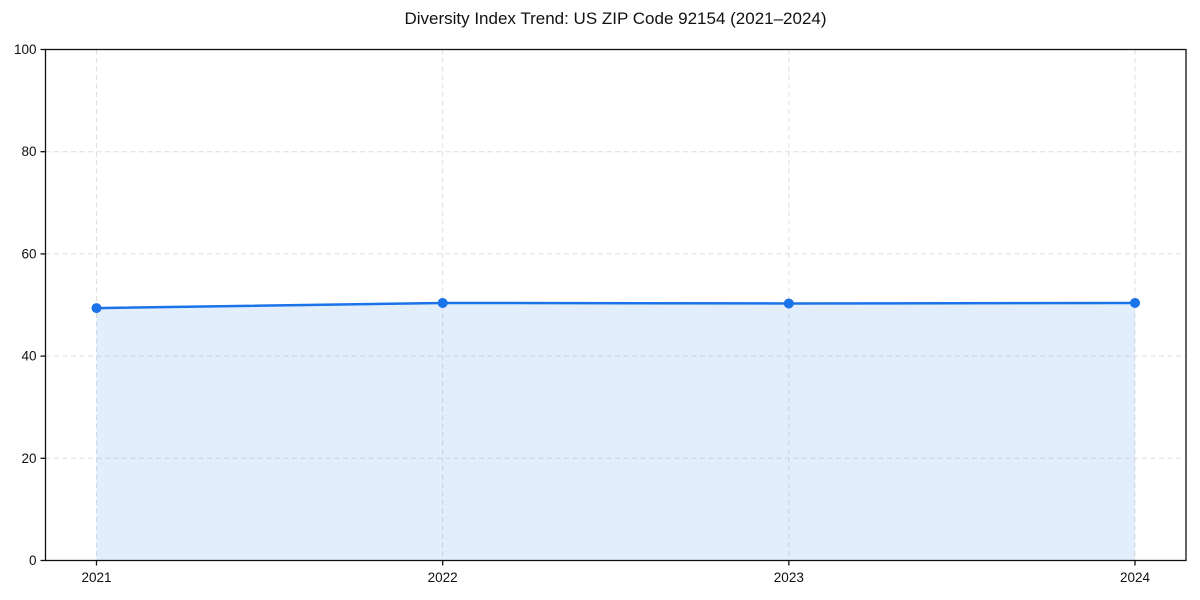  Describe the element at coordinates (443, 577) in the screenshot. I see `x-tick-label: 2022` at that location.